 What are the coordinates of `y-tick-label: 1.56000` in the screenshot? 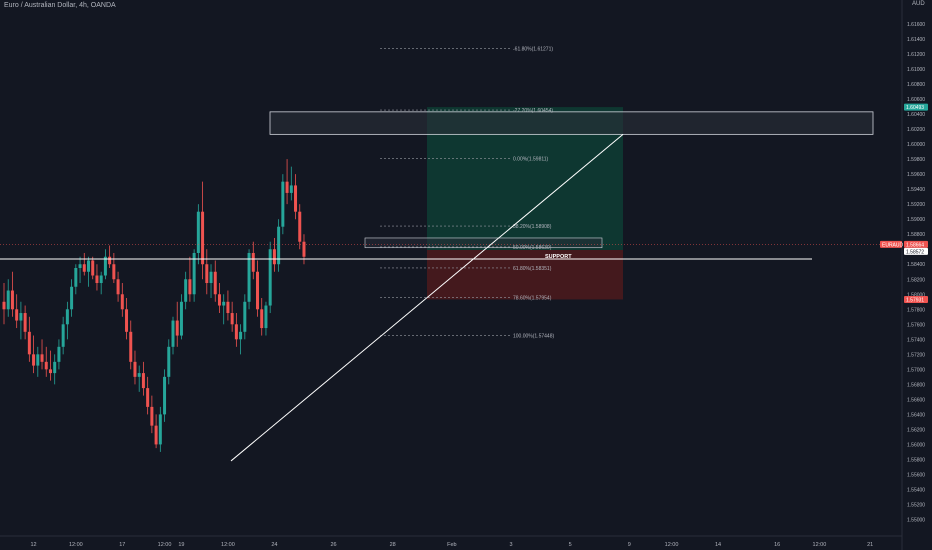 It's located at (916, 445).